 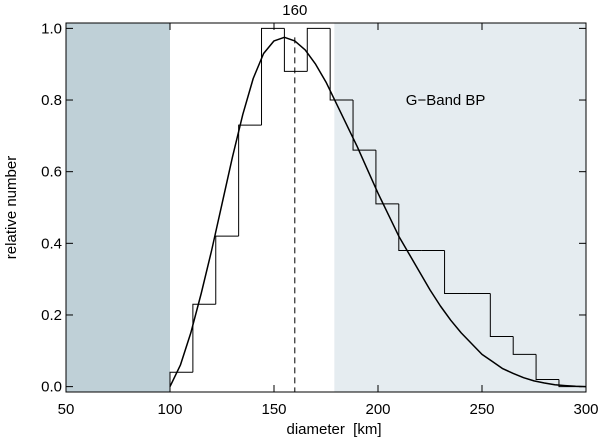 What do you see at coordinates (51, 172) in the screenshot?
I see `y-tick-label: 0.6` at bounding box center [51, 172].